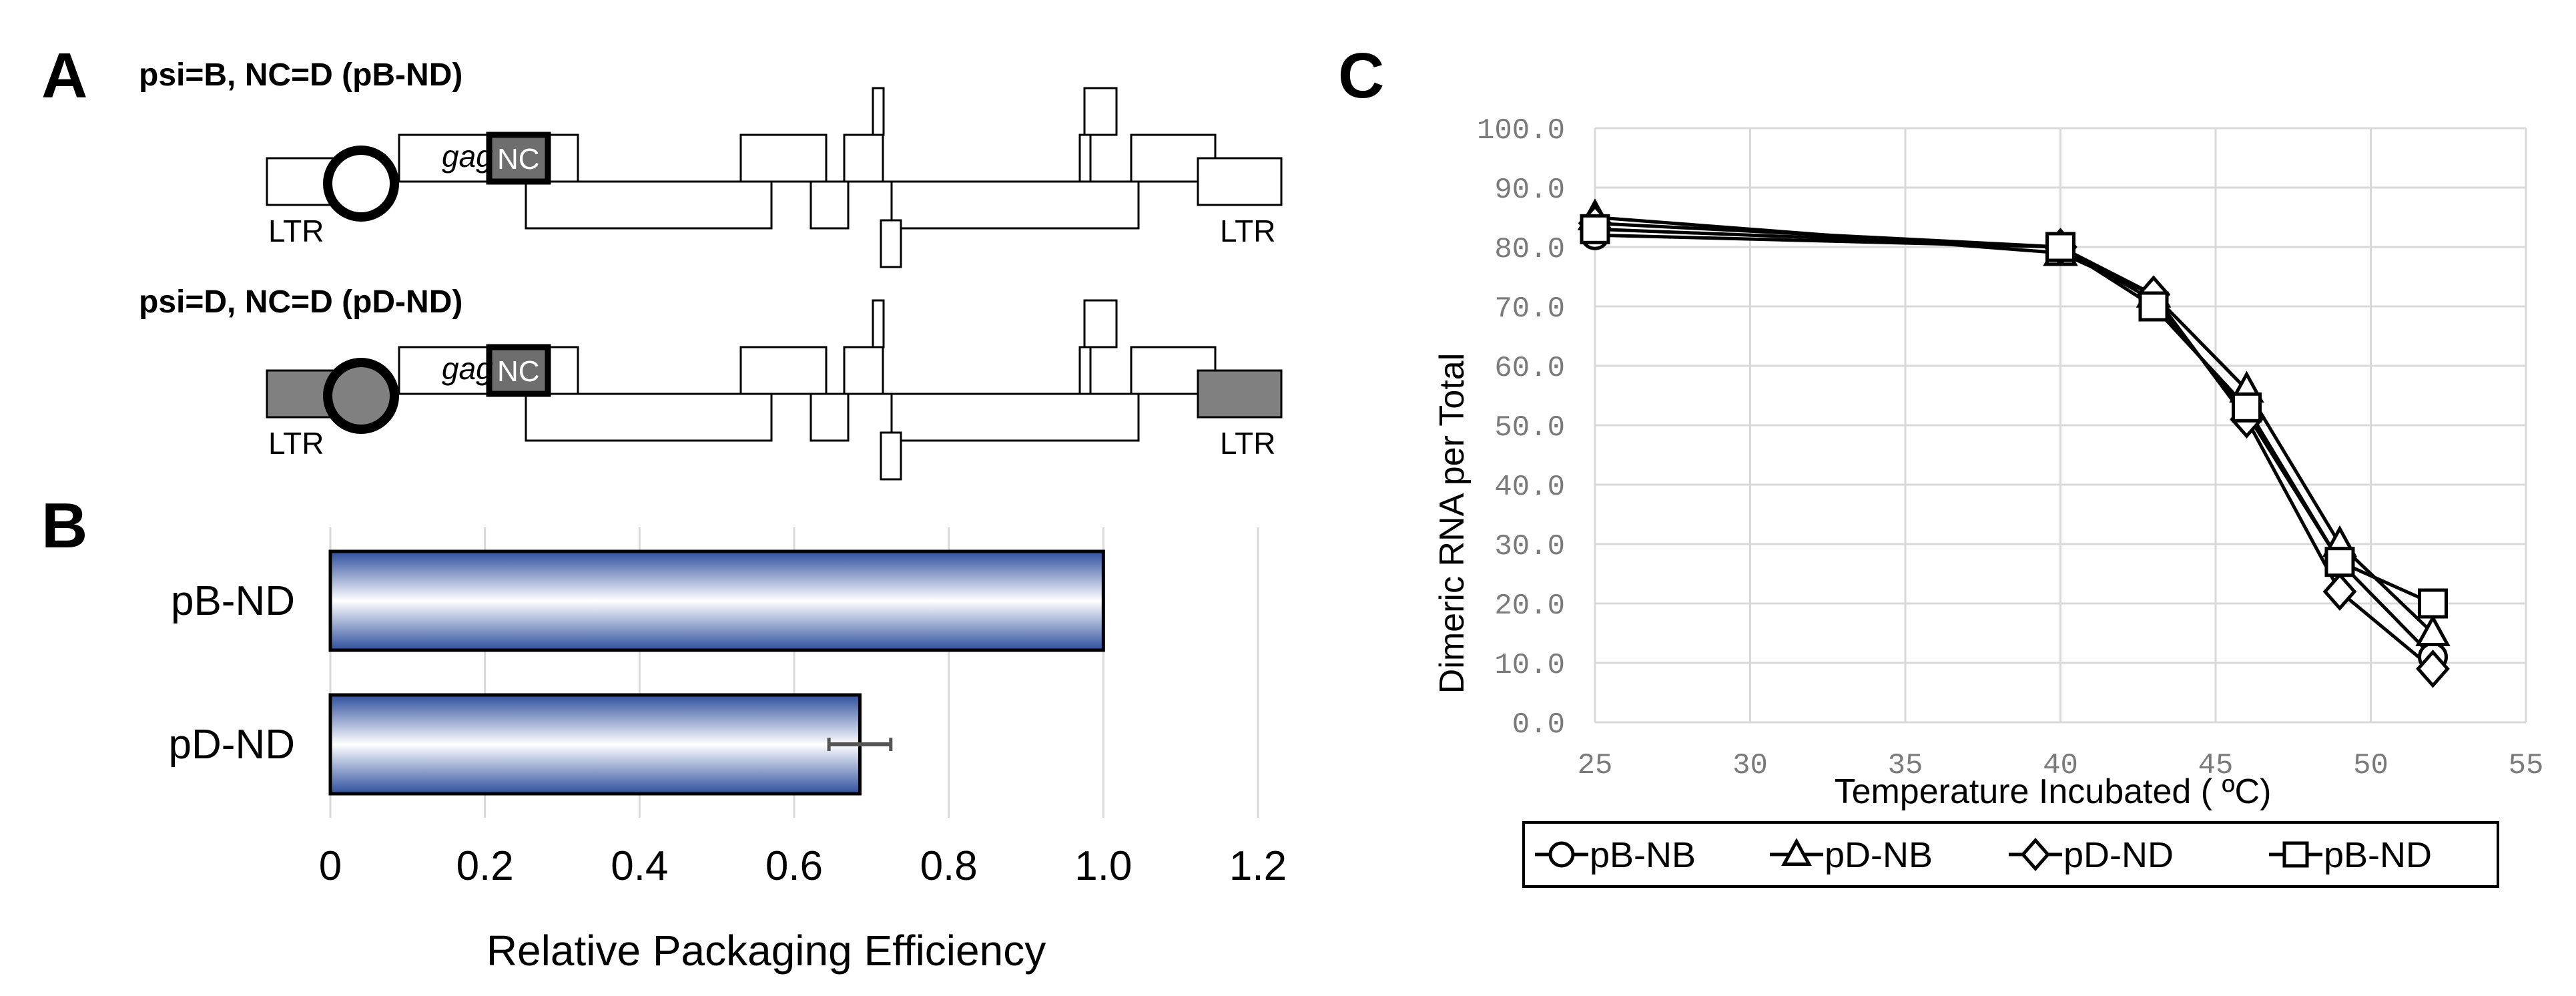 This screenshot has width=2576, height=996. What do you see at coordinates (1529, 309) in the screenshot?
I see `y-tick-label: 70.0` at bounding box center [1529, 309].